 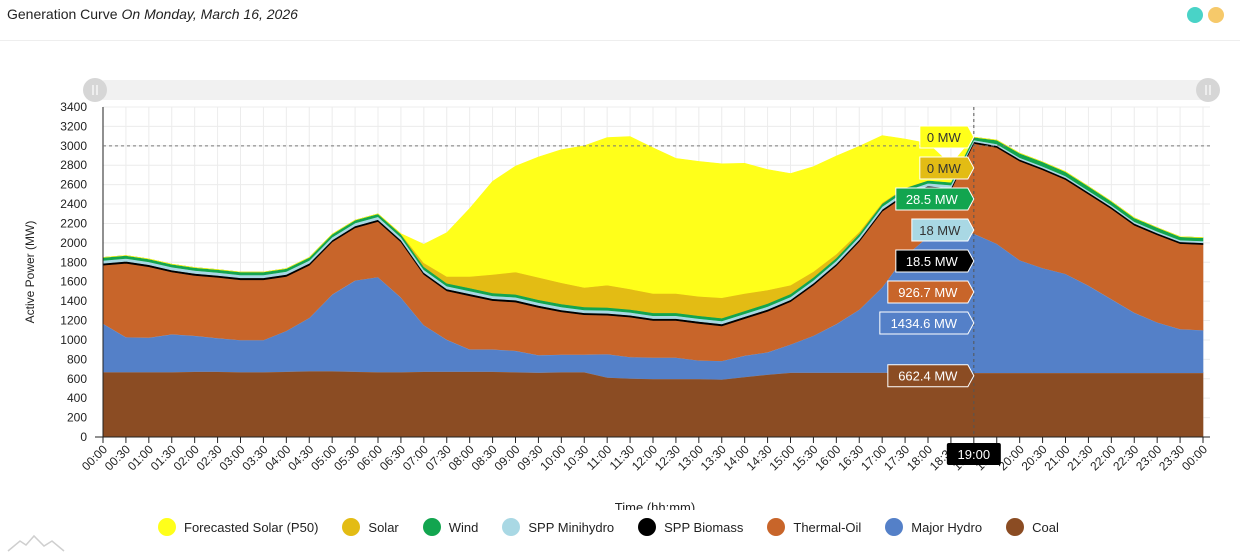 What do you see at coordinates (73, 243) in the screenshot?
I see `y-tick-label: 2000` at bounding box center [73, 243].